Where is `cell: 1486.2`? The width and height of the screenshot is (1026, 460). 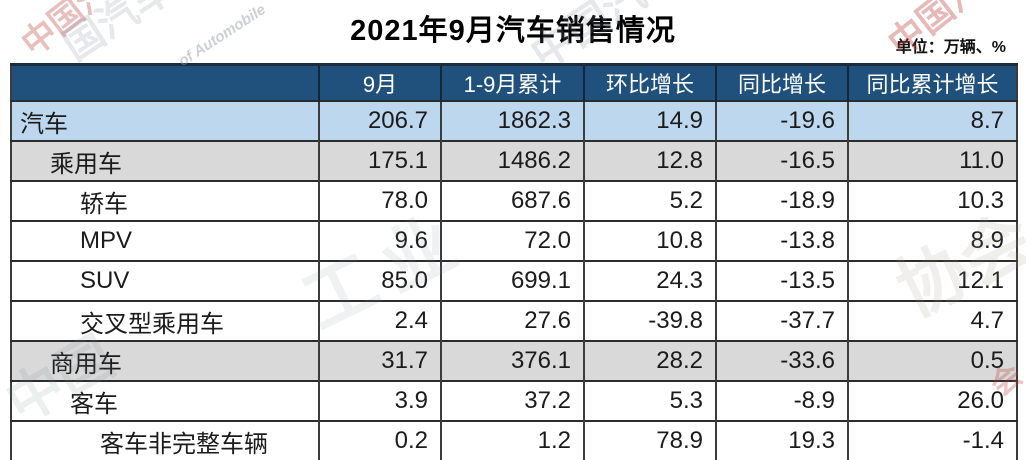
cell: 1486.2 is located at coordinates (512, 160).